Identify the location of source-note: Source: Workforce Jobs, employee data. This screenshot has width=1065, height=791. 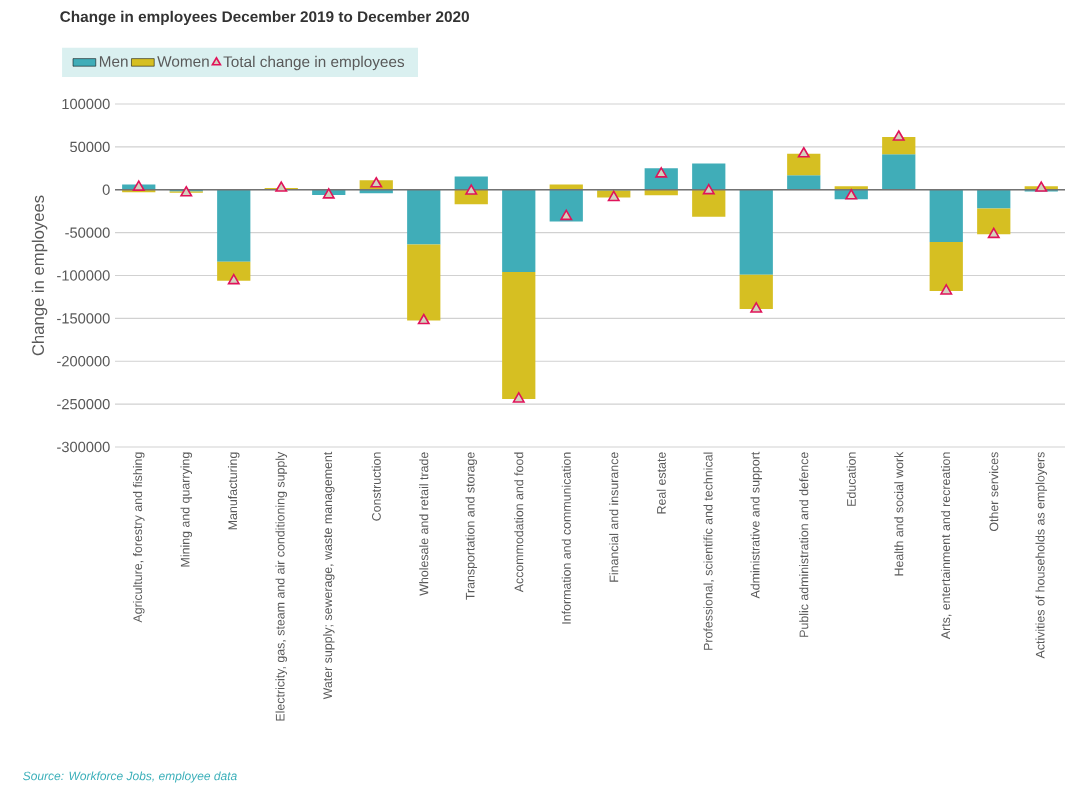
(130, 777).